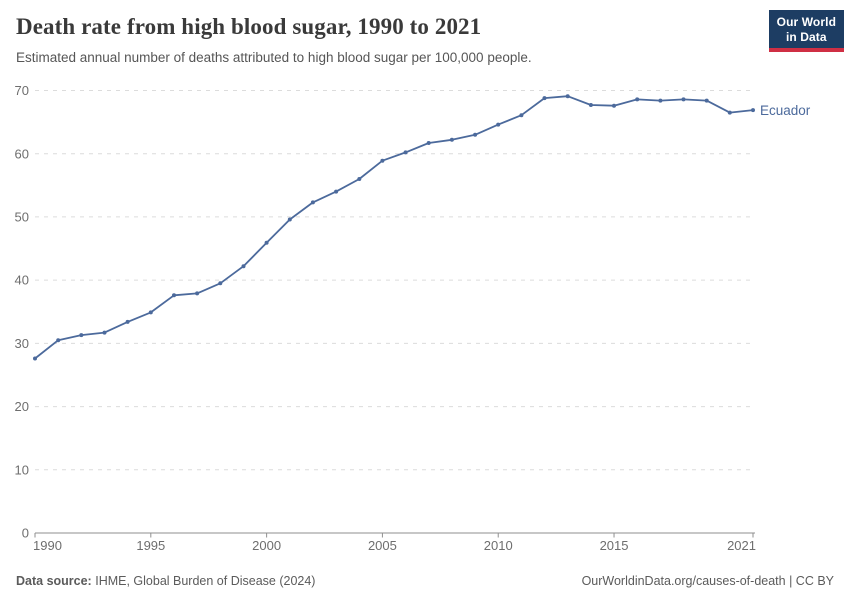  Describe the element at coordinates (174, 295) in the screenshot. I see `data-point-1996` at that location.